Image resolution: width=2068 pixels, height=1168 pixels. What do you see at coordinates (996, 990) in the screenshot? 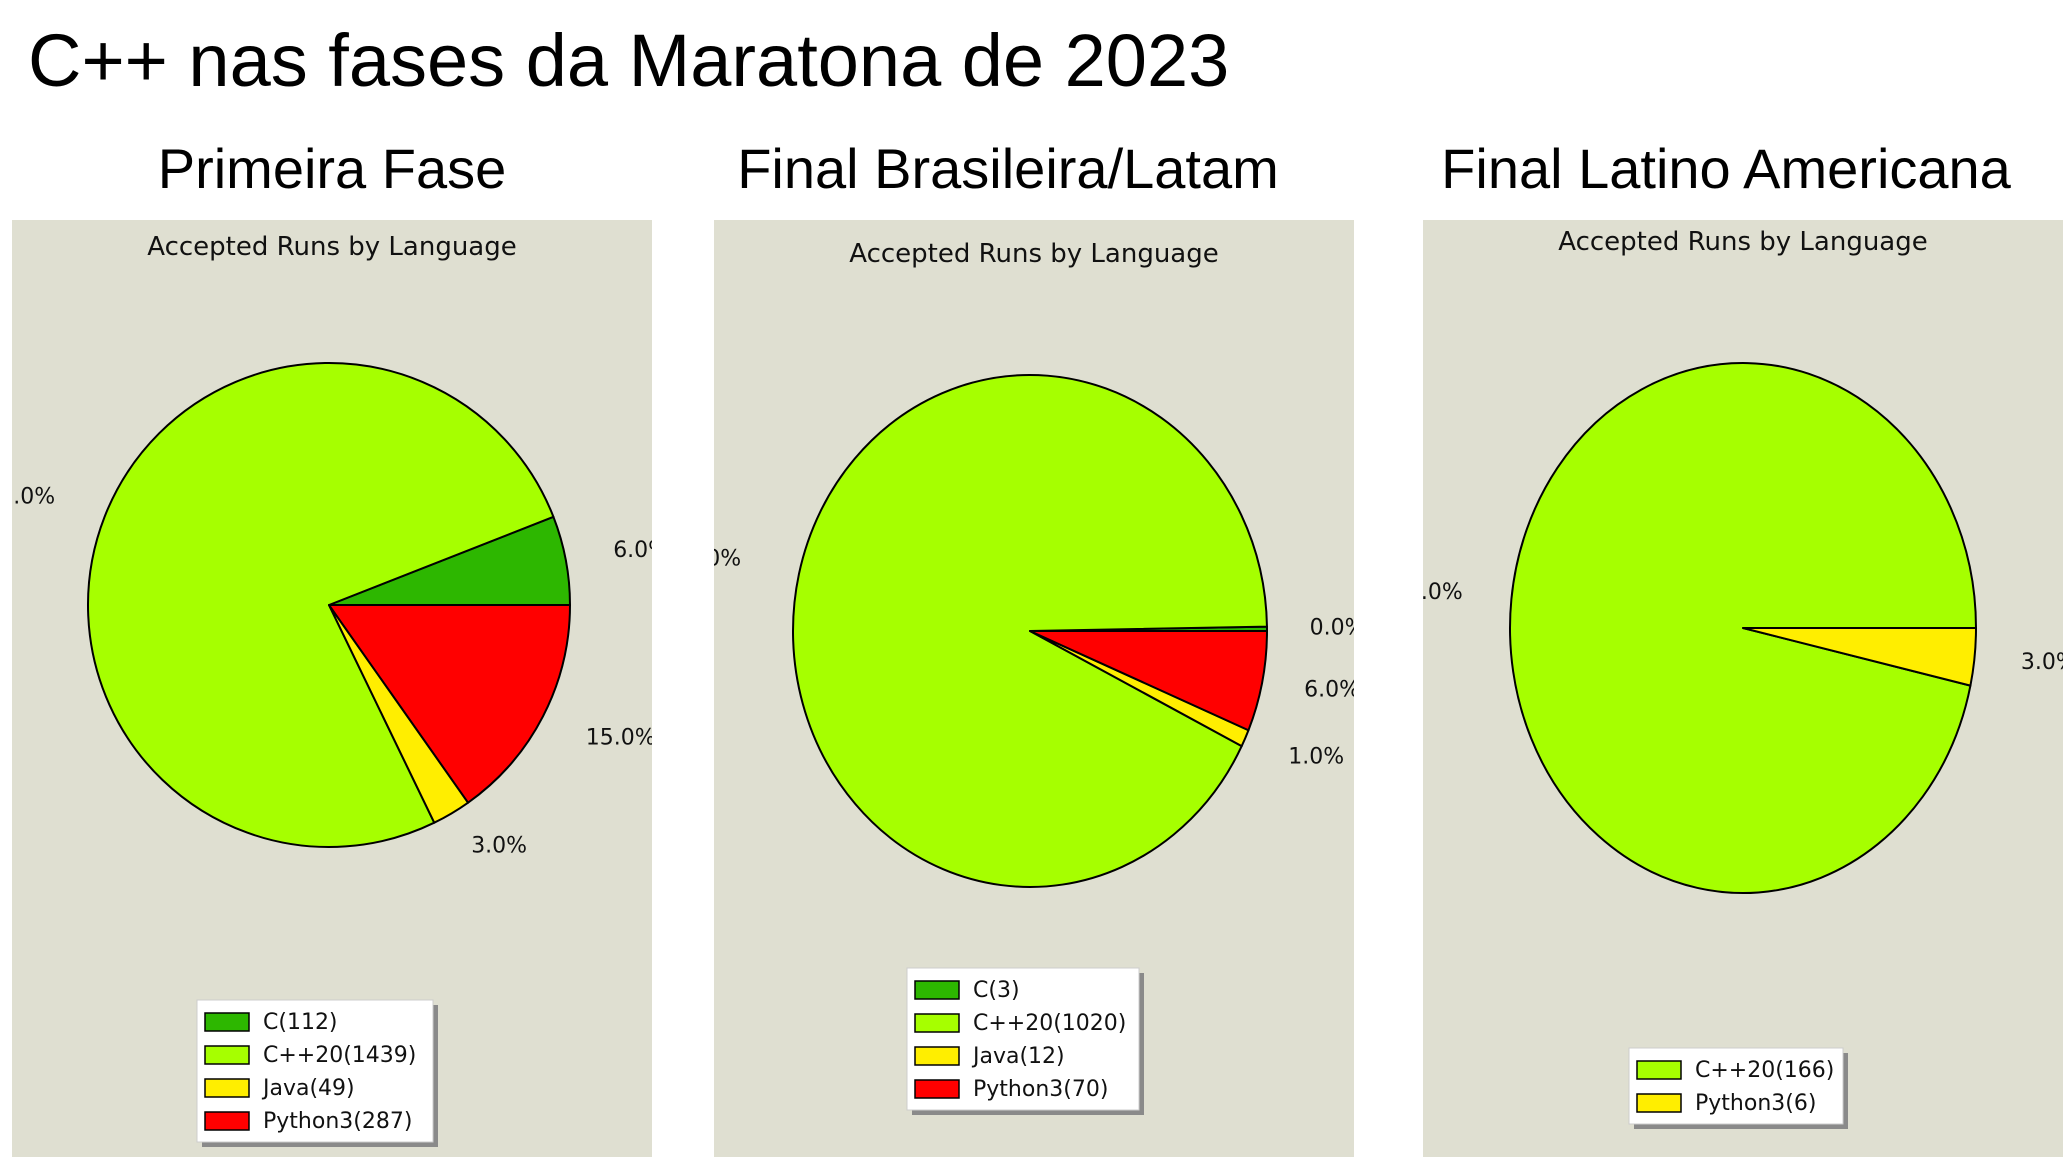
I see `legend-label-c-3: C(3)` at bounding box center [996, 990].